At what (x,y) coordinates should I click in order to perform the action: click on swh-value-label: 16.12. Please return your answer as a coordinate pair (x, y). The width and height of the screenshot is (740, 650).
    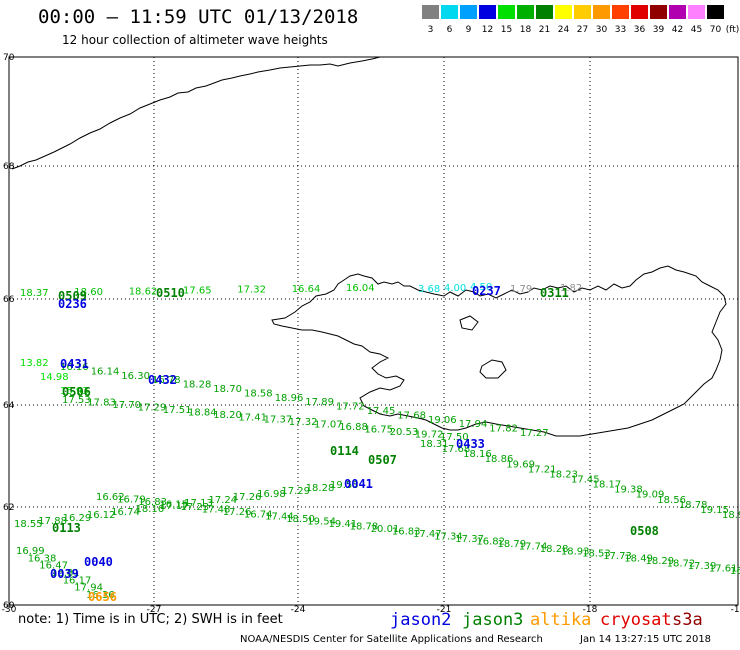
    Looking at the image, I should click on (101, 515).